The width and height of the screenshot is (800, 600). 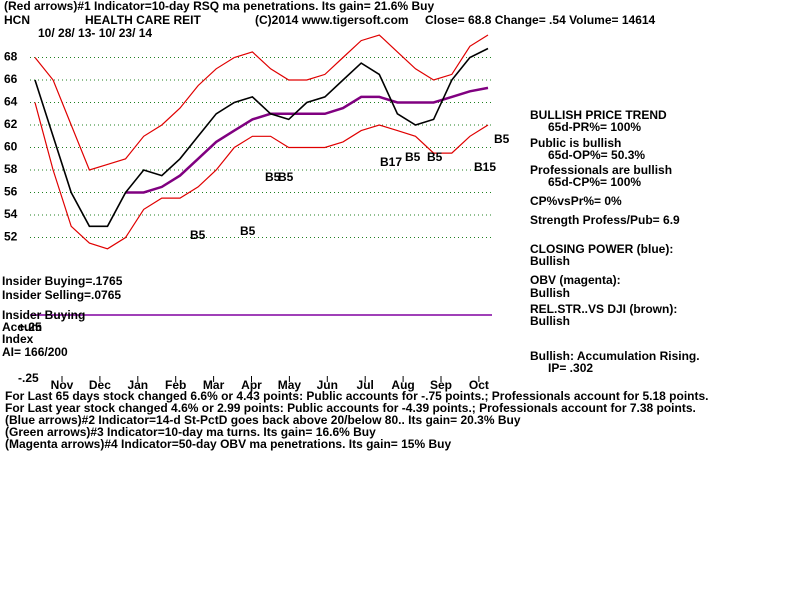 What do you see at coordinates (251, 385) in the screenshot?
I see `x-tick-label: Apr` at bounding box center [251, 385].